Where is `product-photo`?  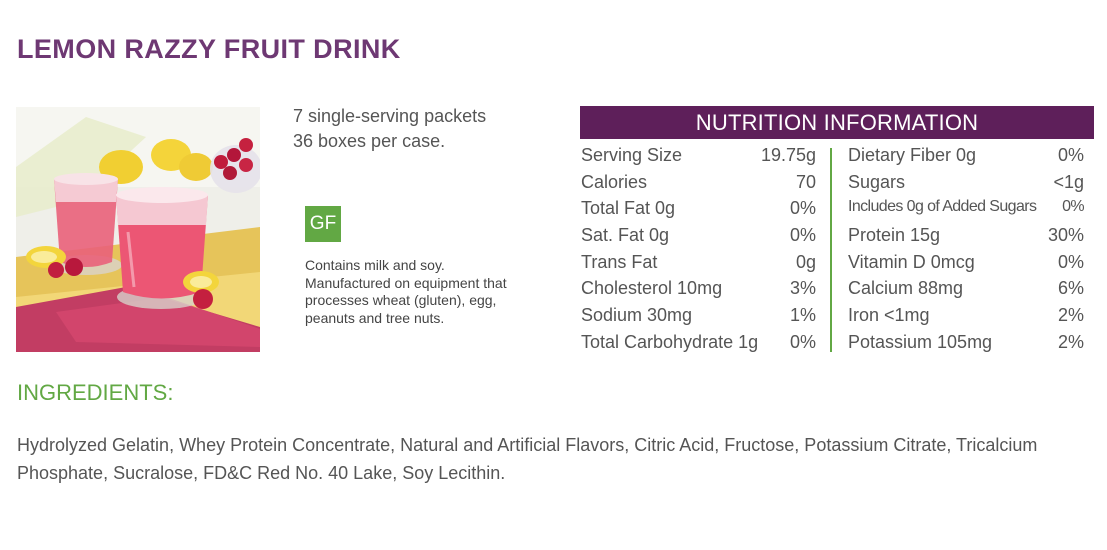
product-photo is located at coordinates (138, 229).